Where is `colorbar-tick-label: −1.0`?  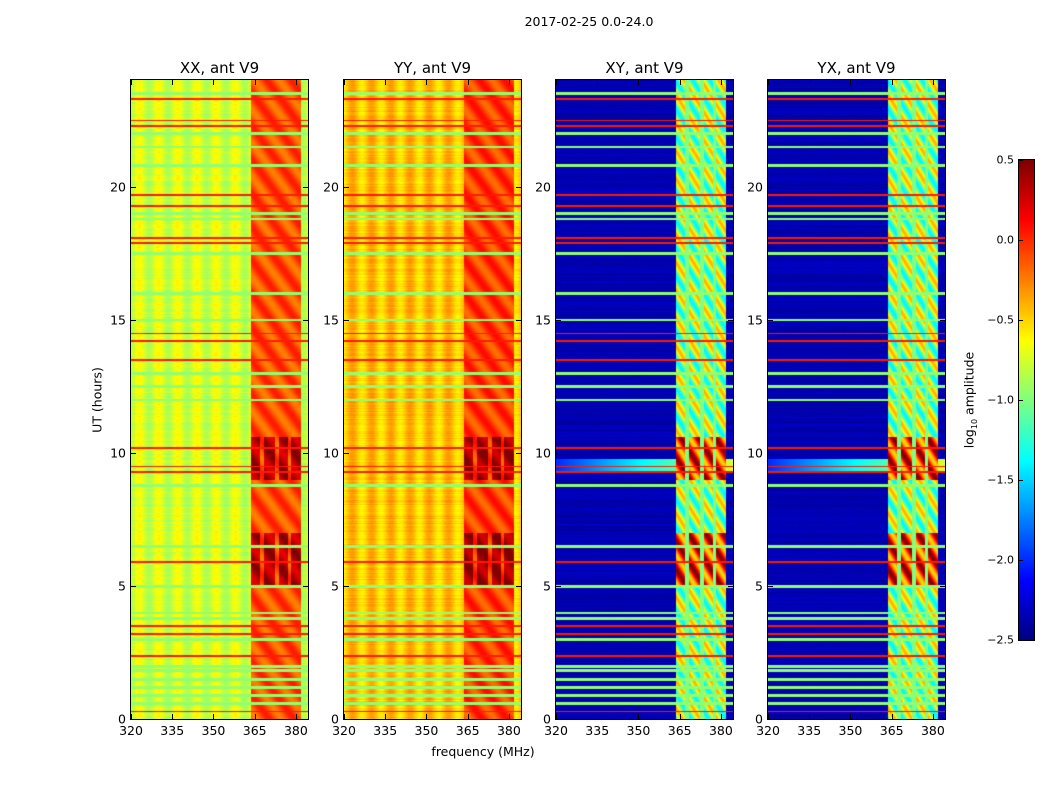
colorbar-tick-label: −1.0 is located at coordinates (1000, 400).